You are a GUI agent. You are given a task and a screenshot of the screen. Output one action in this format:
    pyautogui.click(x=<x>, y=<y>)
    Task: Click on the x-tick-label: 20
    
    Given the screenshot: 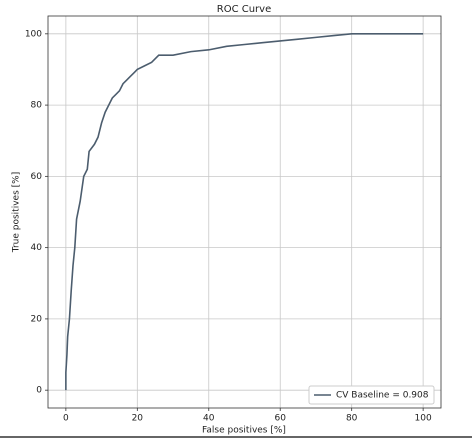 What is the action you would take?
    pyautogui.click(x=138, y=419)
    